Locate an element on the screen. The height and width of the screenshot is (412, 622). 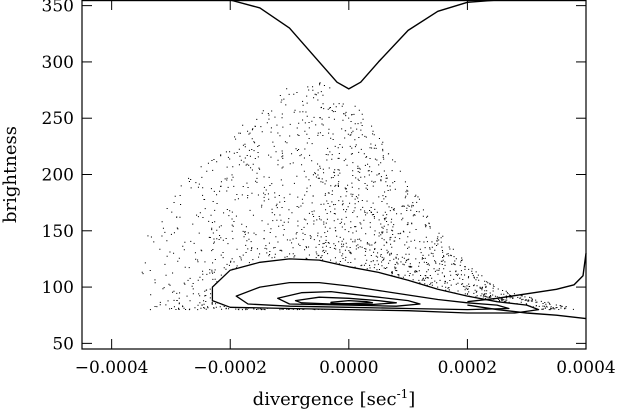
density-contours is located at coordinates (375, 286).